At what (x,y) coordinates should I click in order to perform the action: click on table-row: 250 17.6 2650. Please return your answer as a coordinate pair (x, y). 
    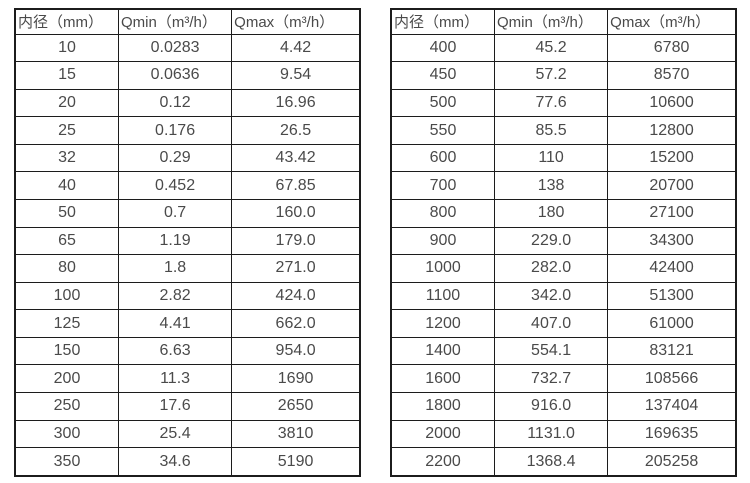
    Looking at the image, I should click on (187, 406).